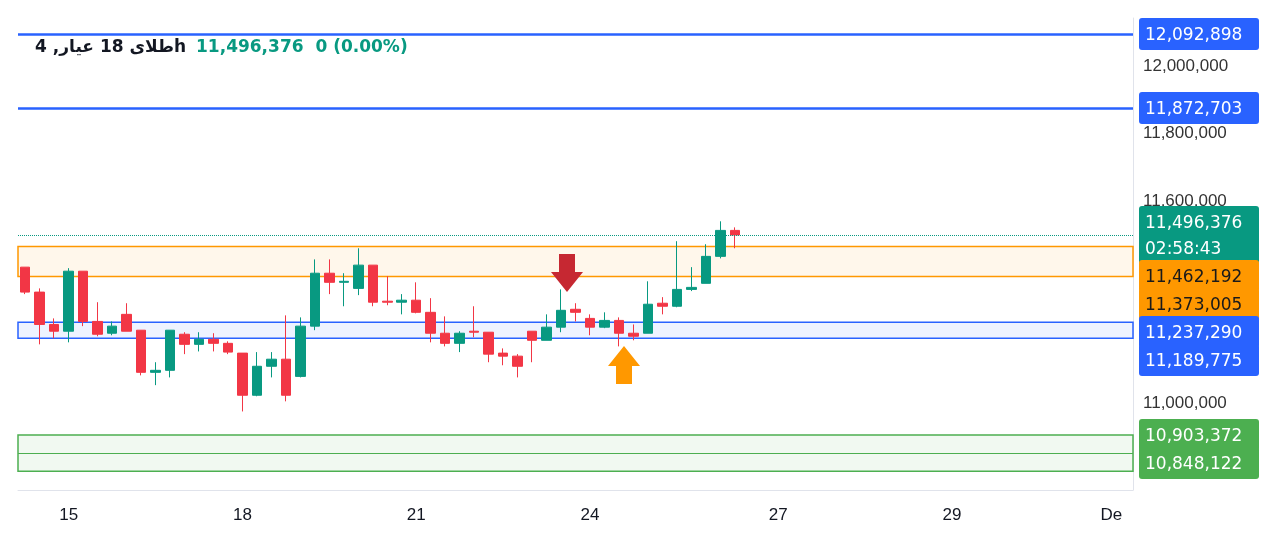  What do you see at coordinates (1185, 402) in the screenshot?
I see `y-tick-label: 11,000,000` at bounding box center [1185, 402].